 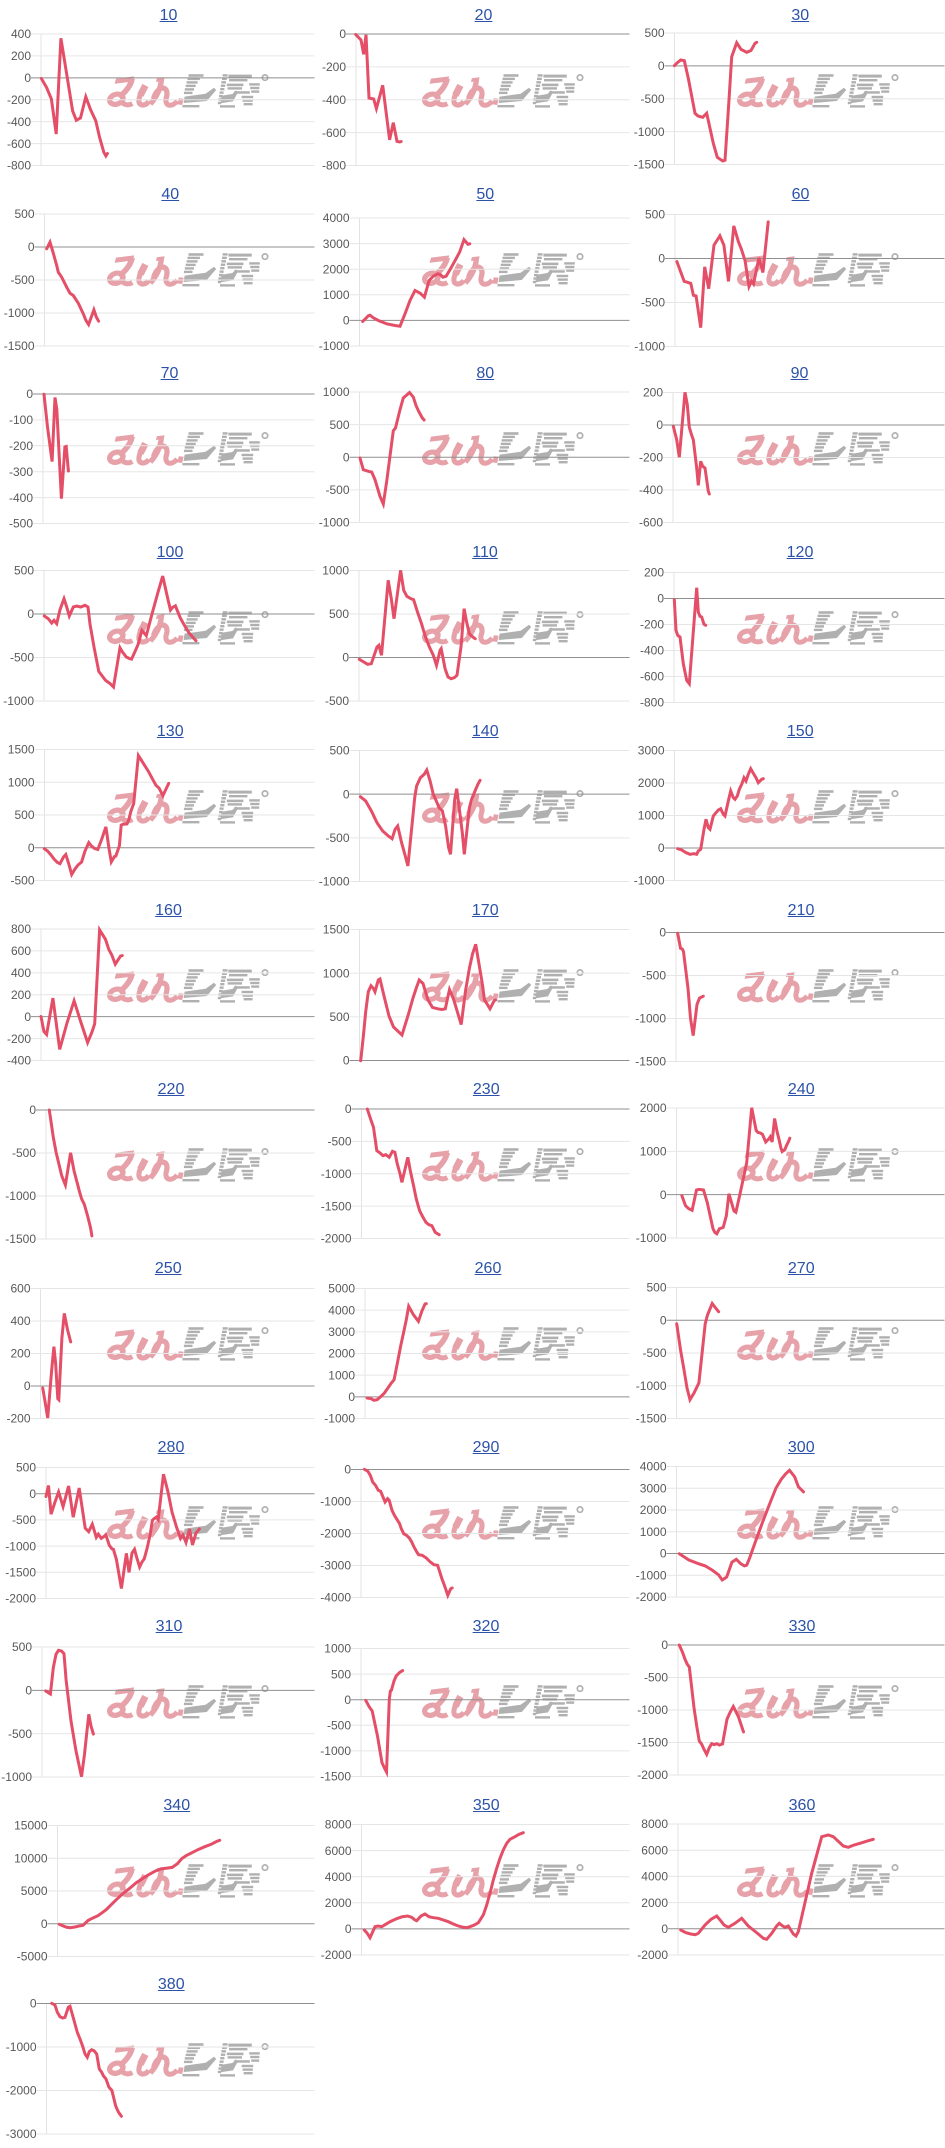 I want to click on svg-text: -100, so click(x=21, y=420).